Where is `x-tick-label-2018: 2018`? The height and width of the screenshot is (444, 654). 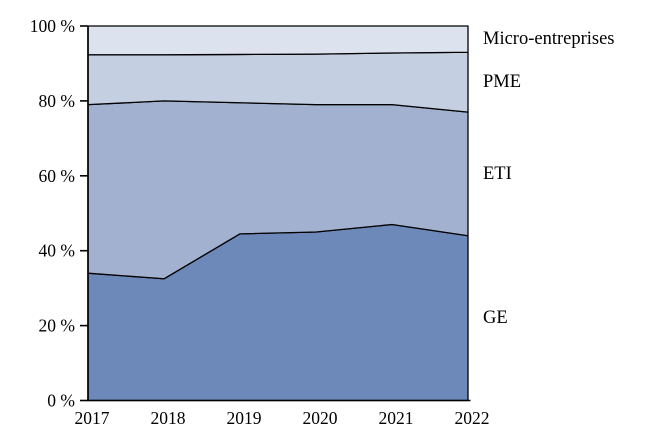
x-tick-label-2018: 2018 is located at coordinates (168, 418).